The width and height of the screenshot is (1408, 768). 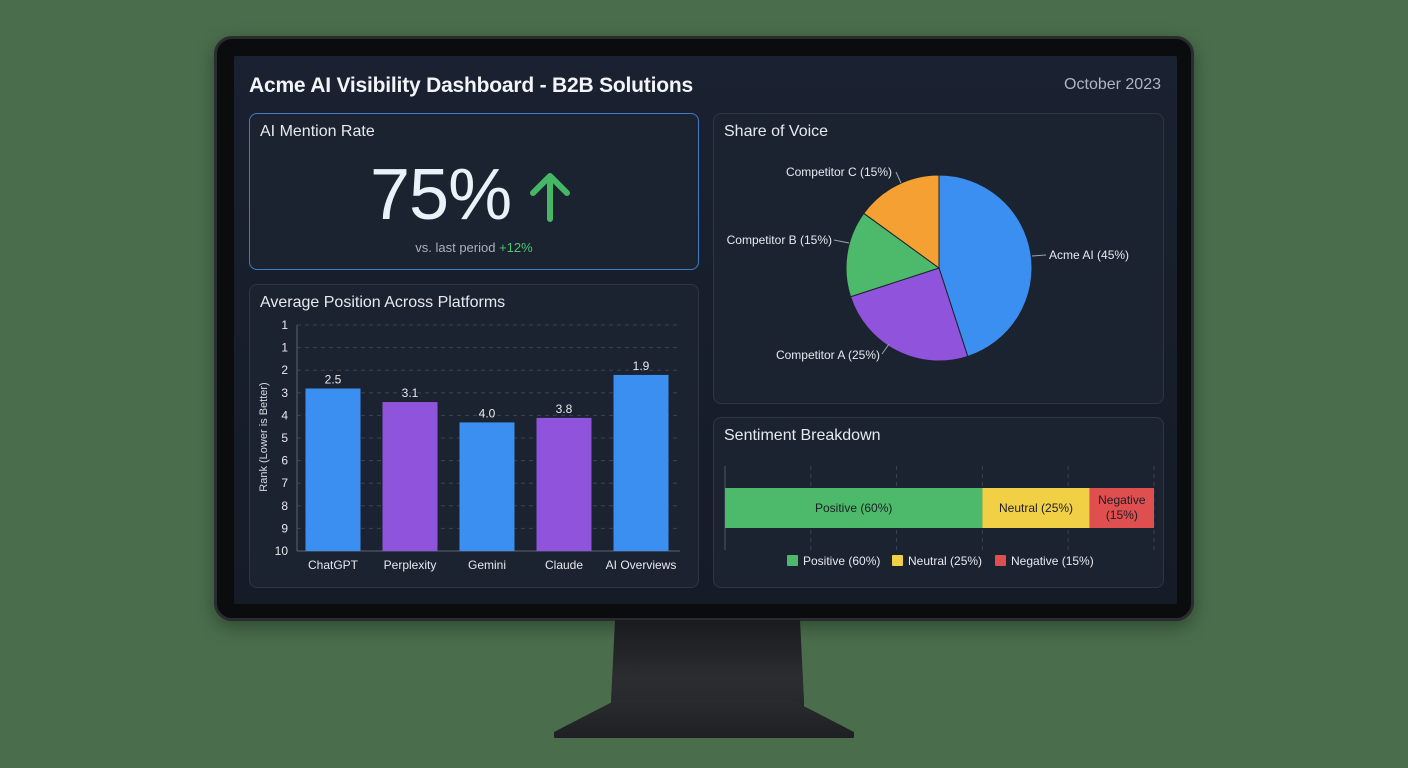 I want to click on x-tick-label: Claude, so click(x=564, y=565).